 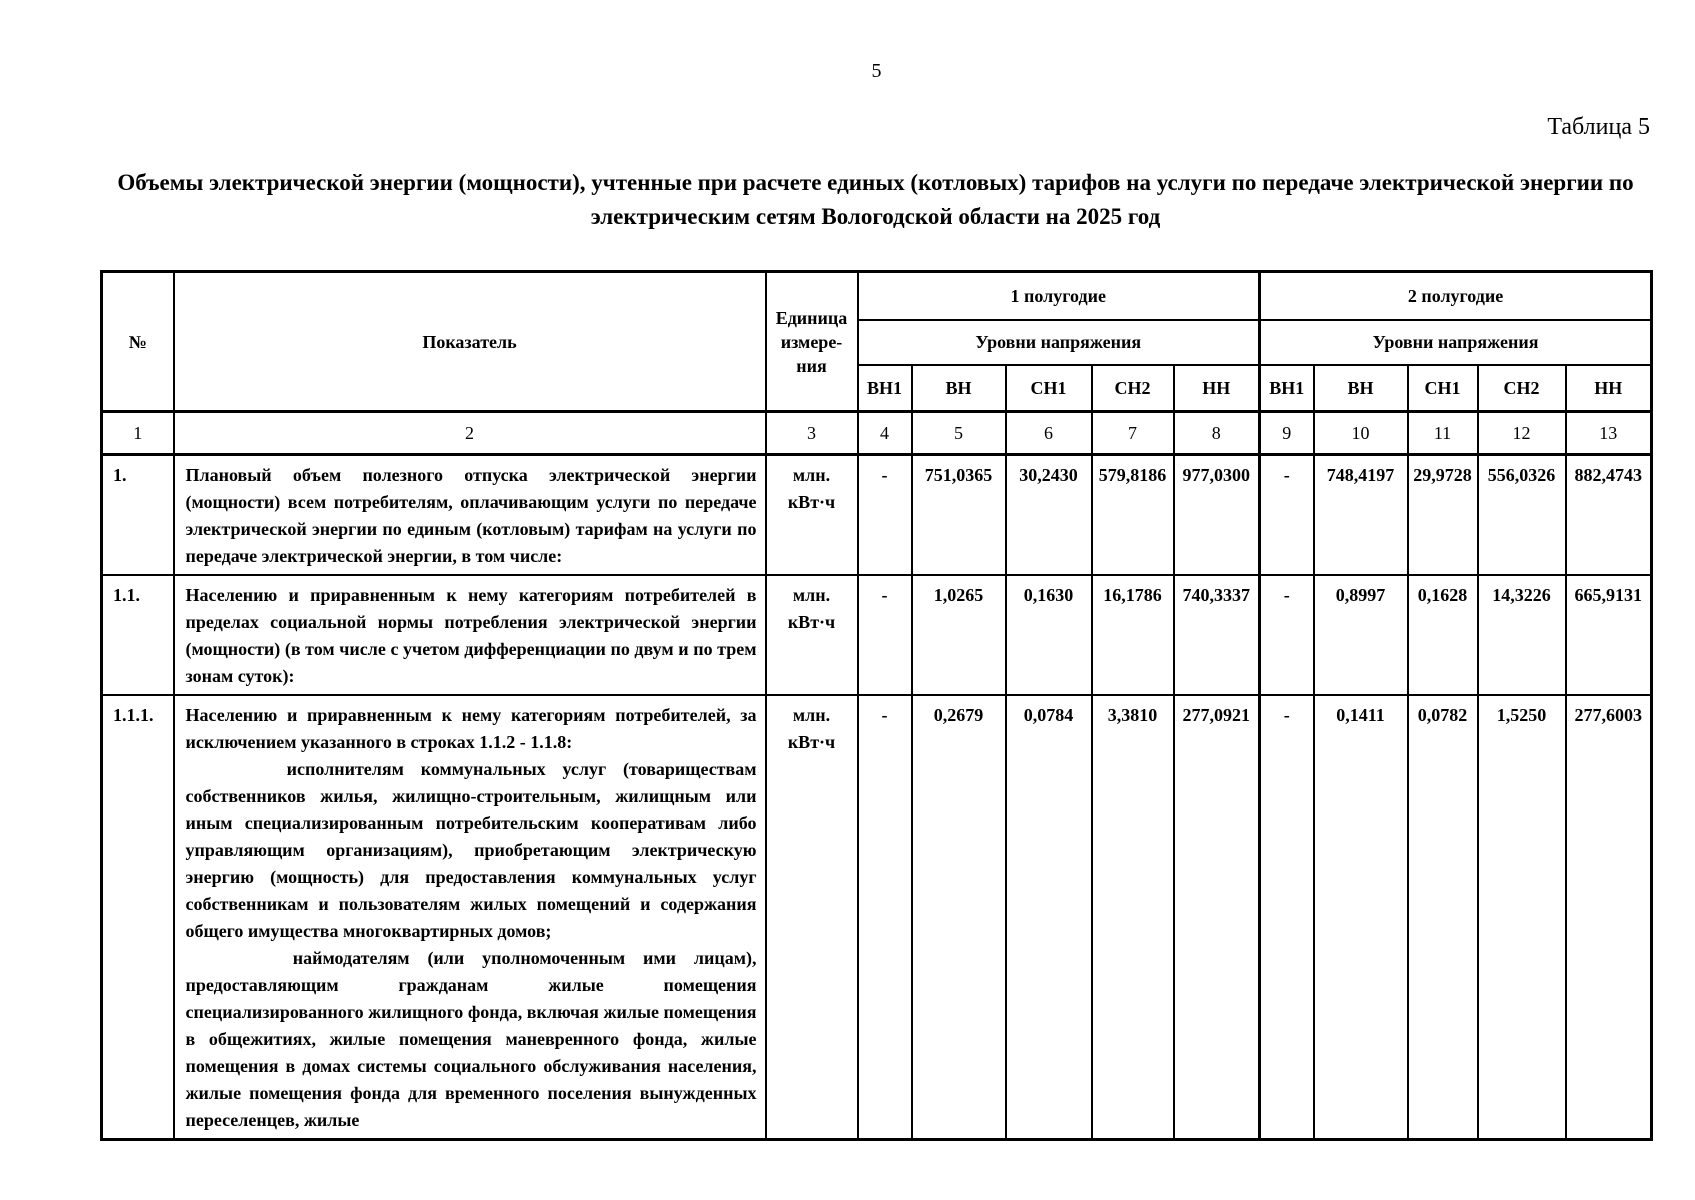 What do you see at coordinates (137, 341) in the screenshot?
I see `header-number: №` at bounding box center [137, 341].